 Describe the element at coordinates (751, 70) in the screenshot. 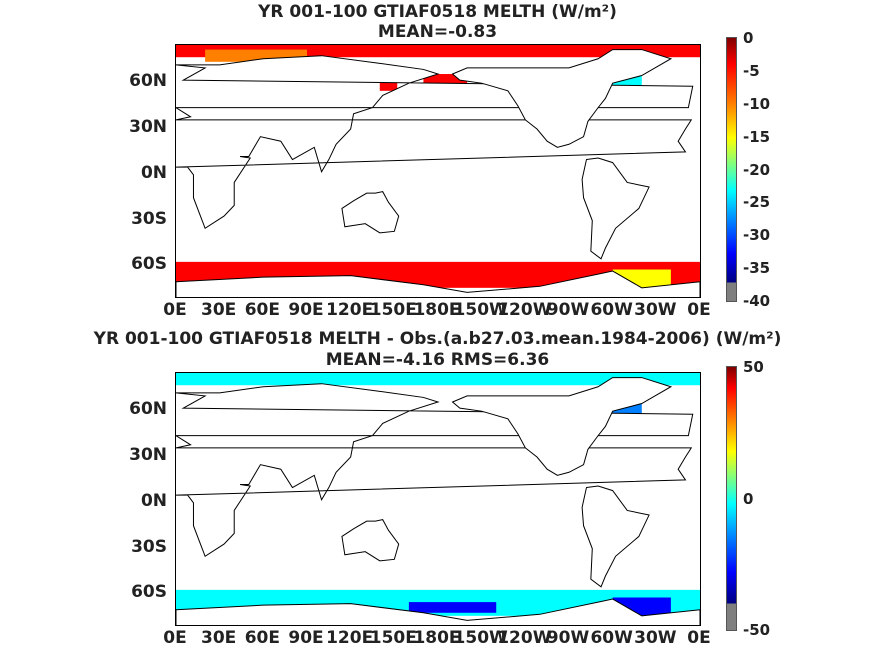

I see `colorbar-tick-label: -5` at that location.